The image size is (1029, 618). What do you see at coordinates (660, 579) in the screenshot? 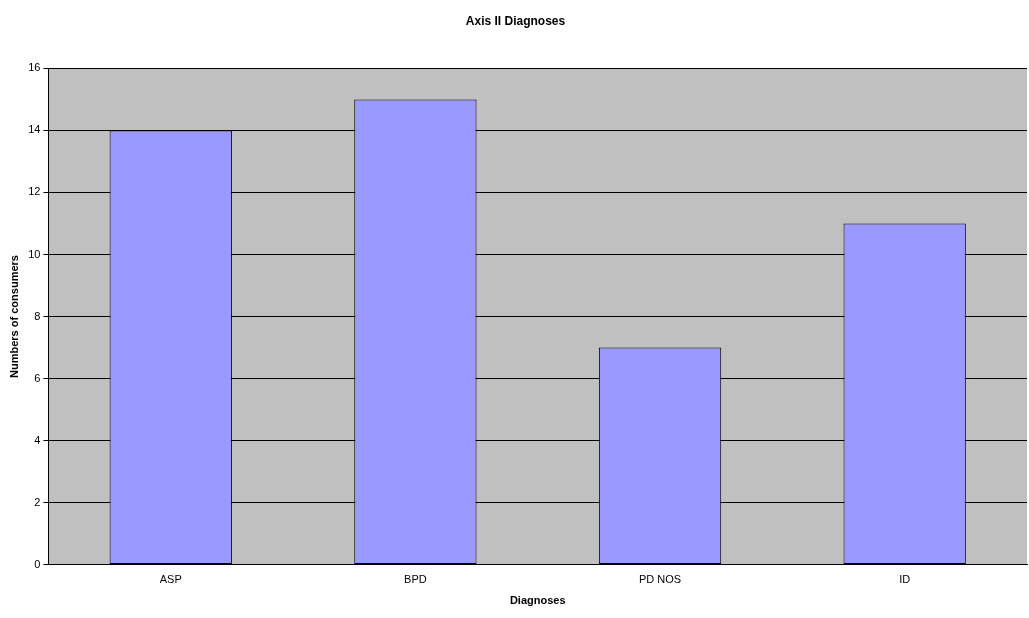
I see `x-tick-label: PD NOS` at bounding box center [660, 579].